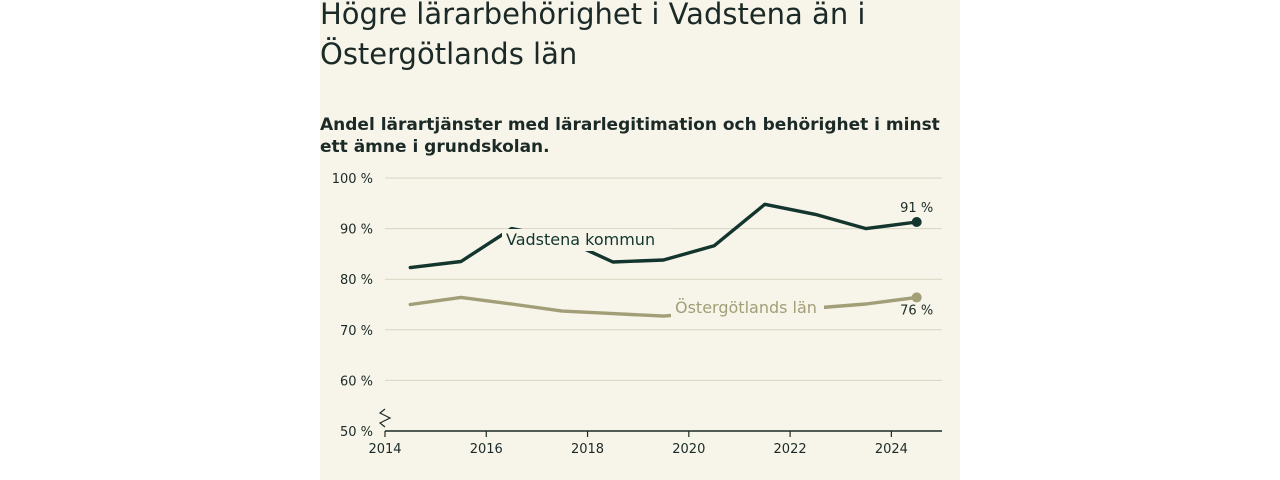 The height and width of the screenshot is (480, 1280). Describe the element at coordinates (916, 310) in the screenshot. I see `series-end-label: 76 %` at that location.